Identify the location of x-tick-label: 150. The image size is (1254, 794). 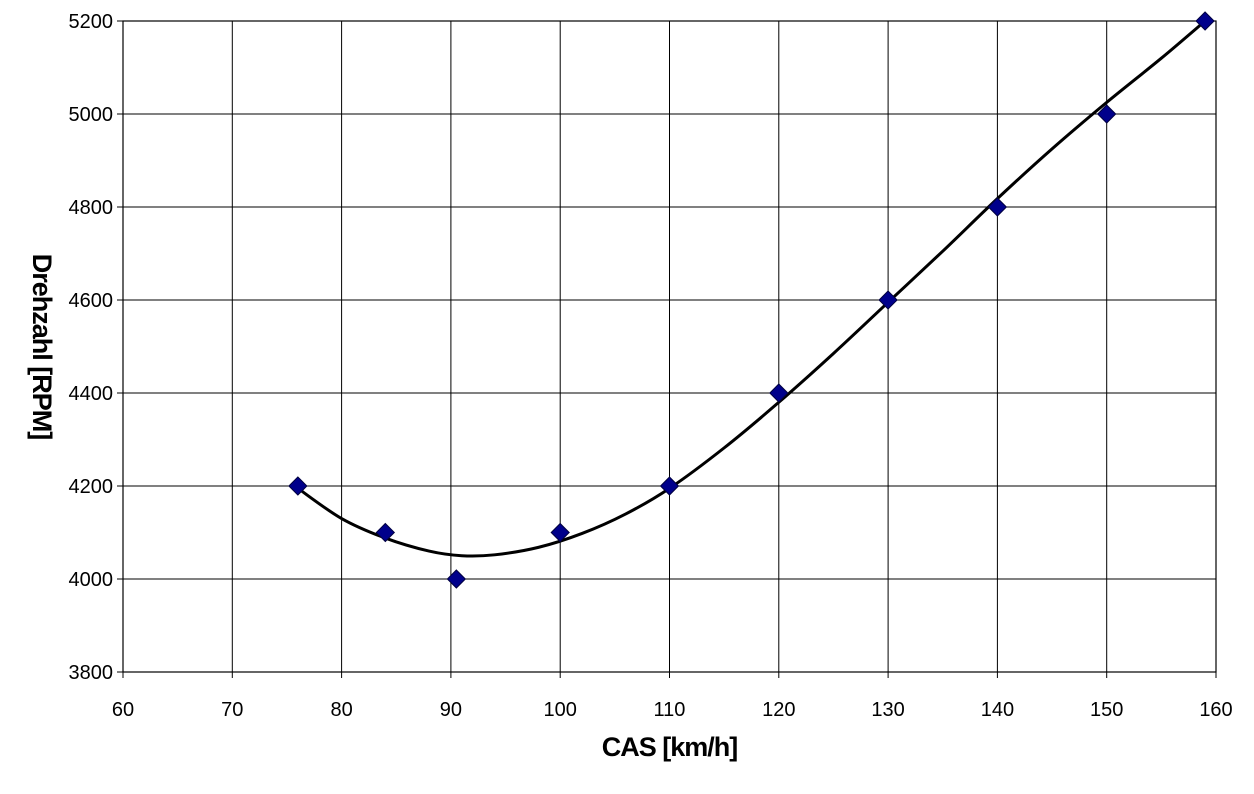
(1106, 710).